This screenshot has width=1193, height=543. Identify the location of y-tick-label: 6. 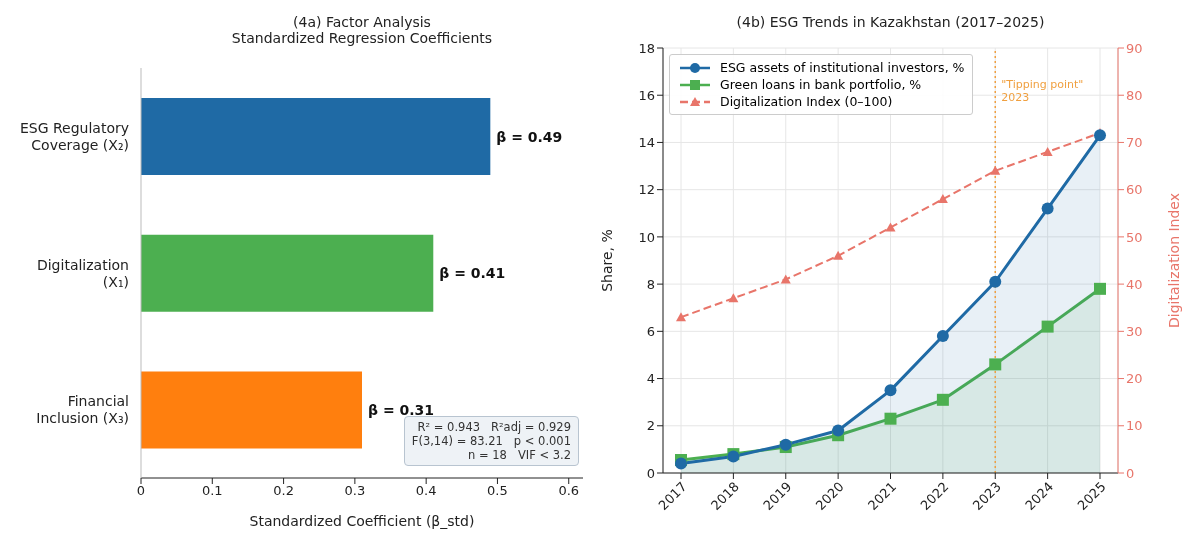
(650, 331).